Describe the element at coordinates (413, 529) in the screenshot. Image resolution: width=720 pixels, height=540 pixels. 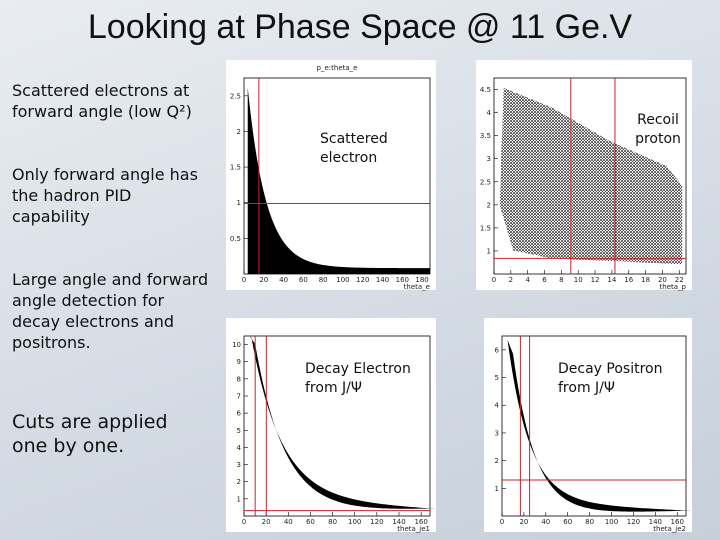
I see `x-axis-label: theta_je1` at that location.